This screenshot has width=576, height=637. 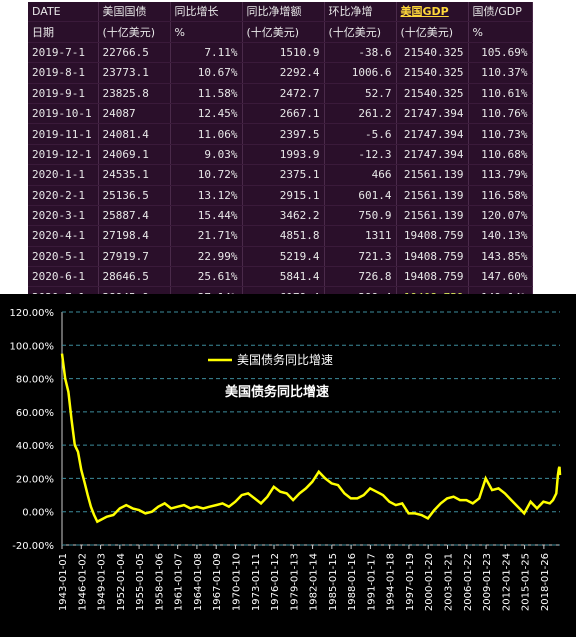 I want to click on table-cell: 2292.4, so click(x=283, y=73).